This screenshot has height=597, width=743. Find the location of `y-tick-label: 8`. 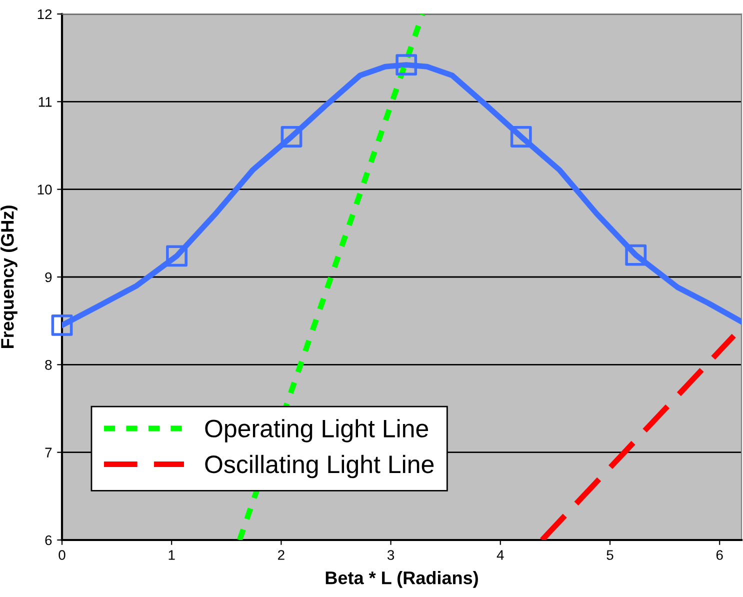

y-tick-label: 8 is located at coordinates (48, 365).